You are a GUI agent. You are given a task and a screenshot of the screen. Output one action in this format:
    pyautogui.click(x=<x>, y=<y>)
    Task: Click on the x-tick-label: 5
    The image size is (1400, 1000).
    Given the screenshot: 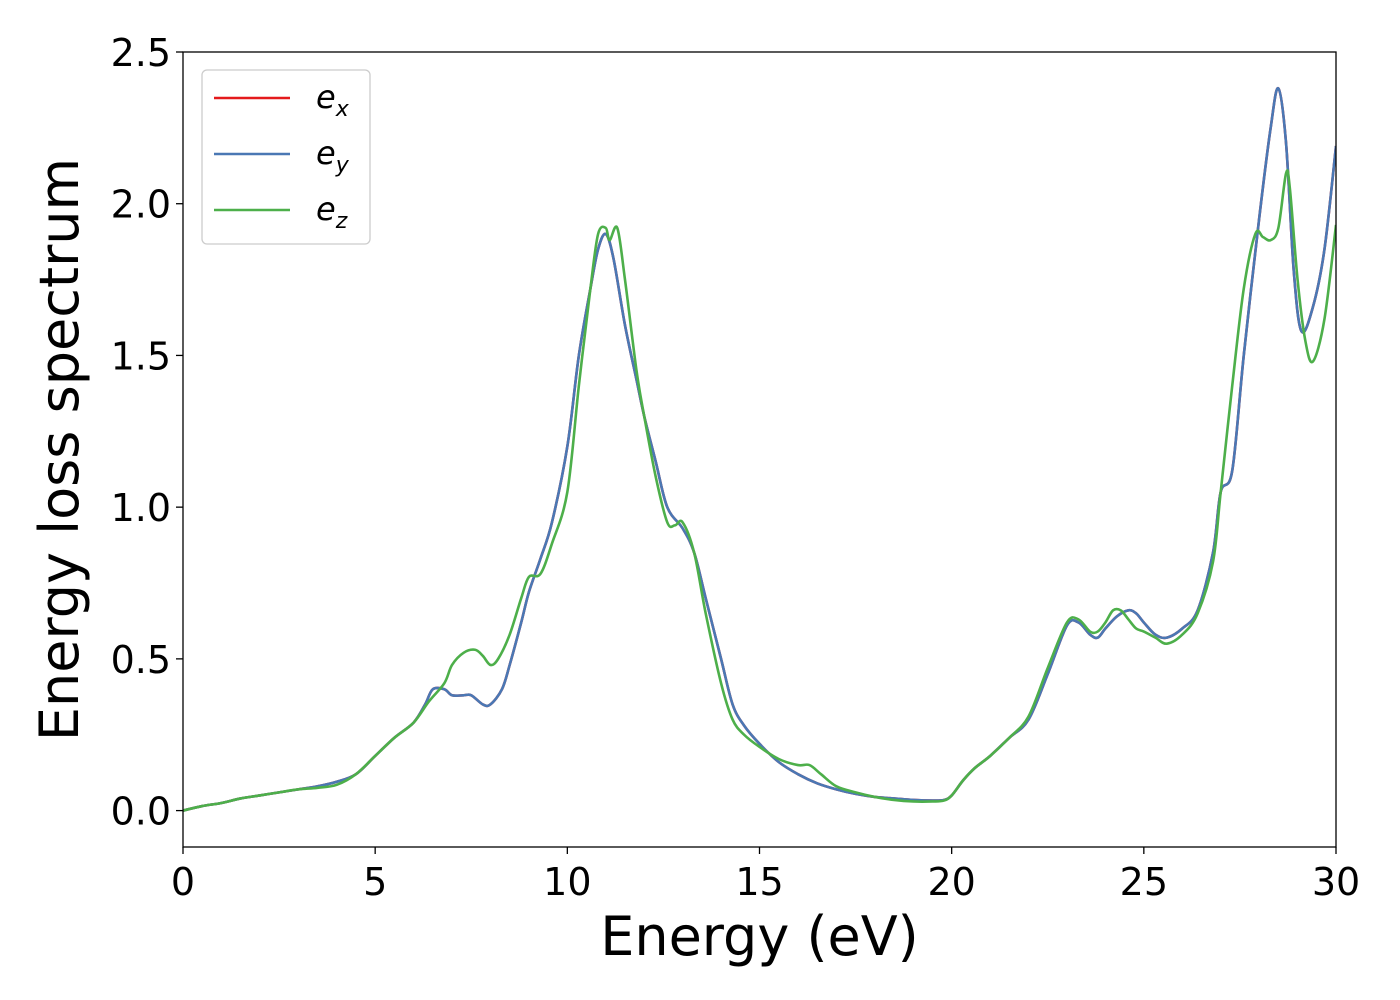 What is the action you would take?
    pyautogui.click(x=375, y=882)
    